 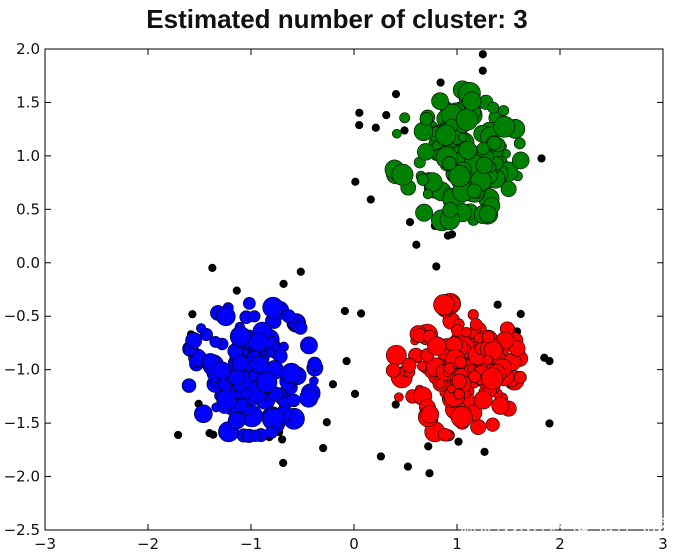 I want to click on x-tick-label: −3, so click(x=45, y=544).